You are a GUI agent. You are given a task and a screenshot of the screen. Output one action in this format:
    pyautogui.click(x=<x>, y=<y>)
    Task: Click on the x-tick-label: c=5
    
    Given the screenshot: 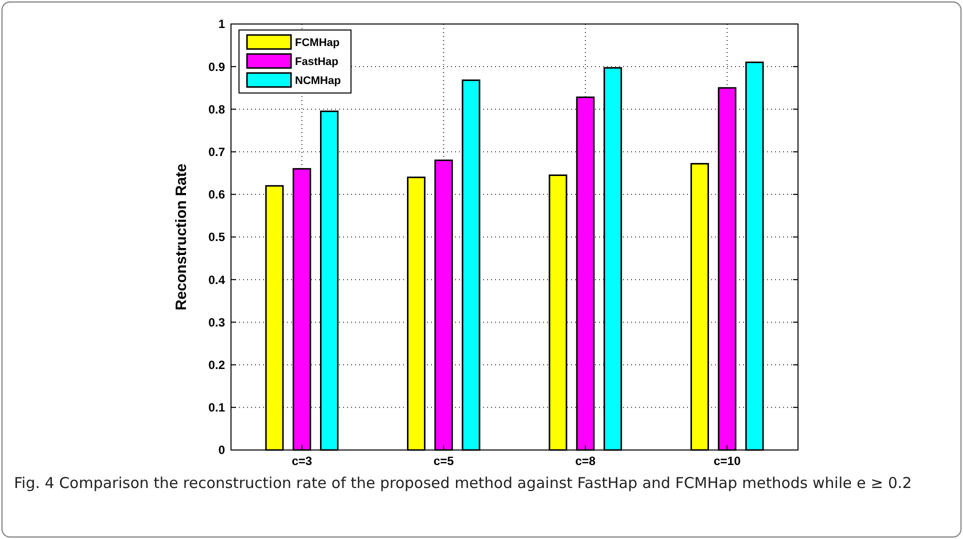 What is the action you would take?
    pyautogui.click(x=443, y=461)
    